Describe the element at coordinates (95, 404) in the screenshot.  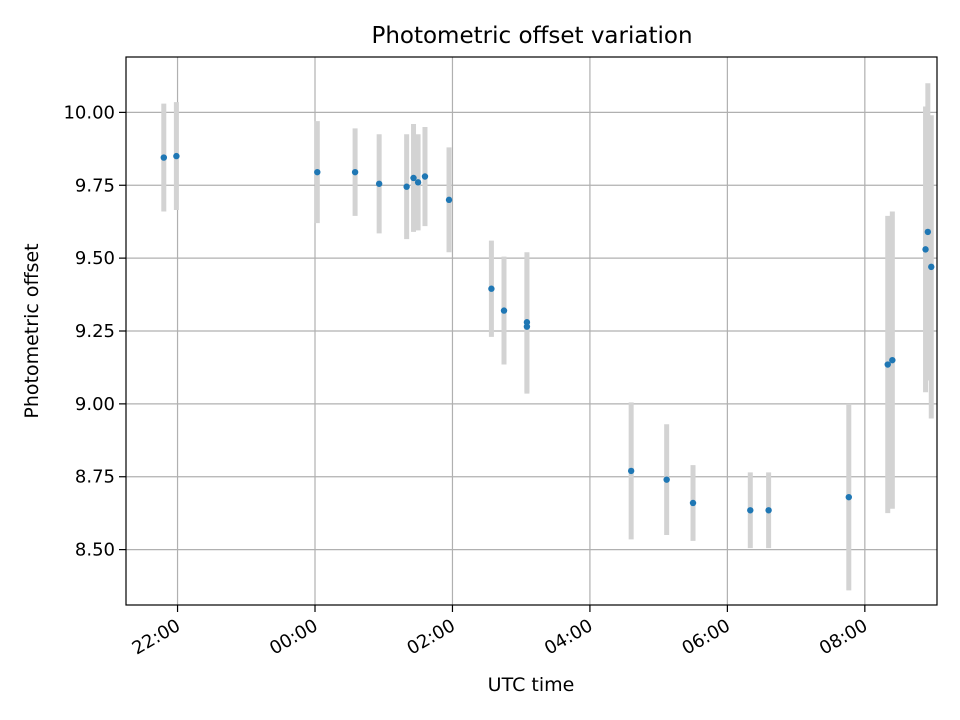
I see `y-tick-label: 9.00` at that location.